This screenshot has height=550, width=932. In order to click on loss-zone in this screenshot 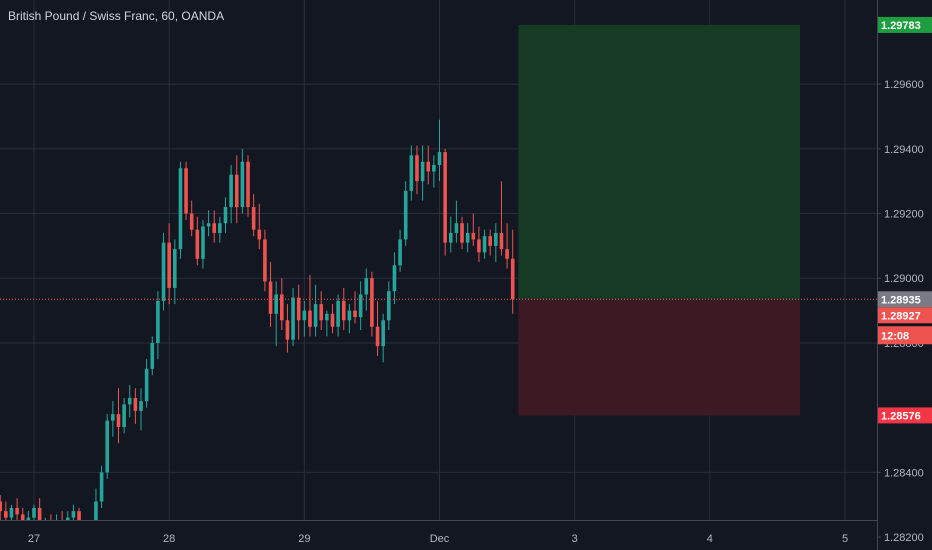, I will do `click(659, 357)`.